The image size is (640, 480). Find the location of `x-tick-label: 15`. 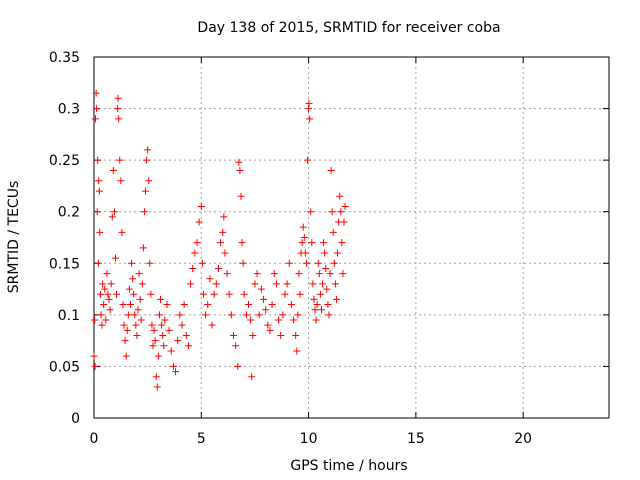

x-tick-label: 15 is located at coordinates (416, 439).